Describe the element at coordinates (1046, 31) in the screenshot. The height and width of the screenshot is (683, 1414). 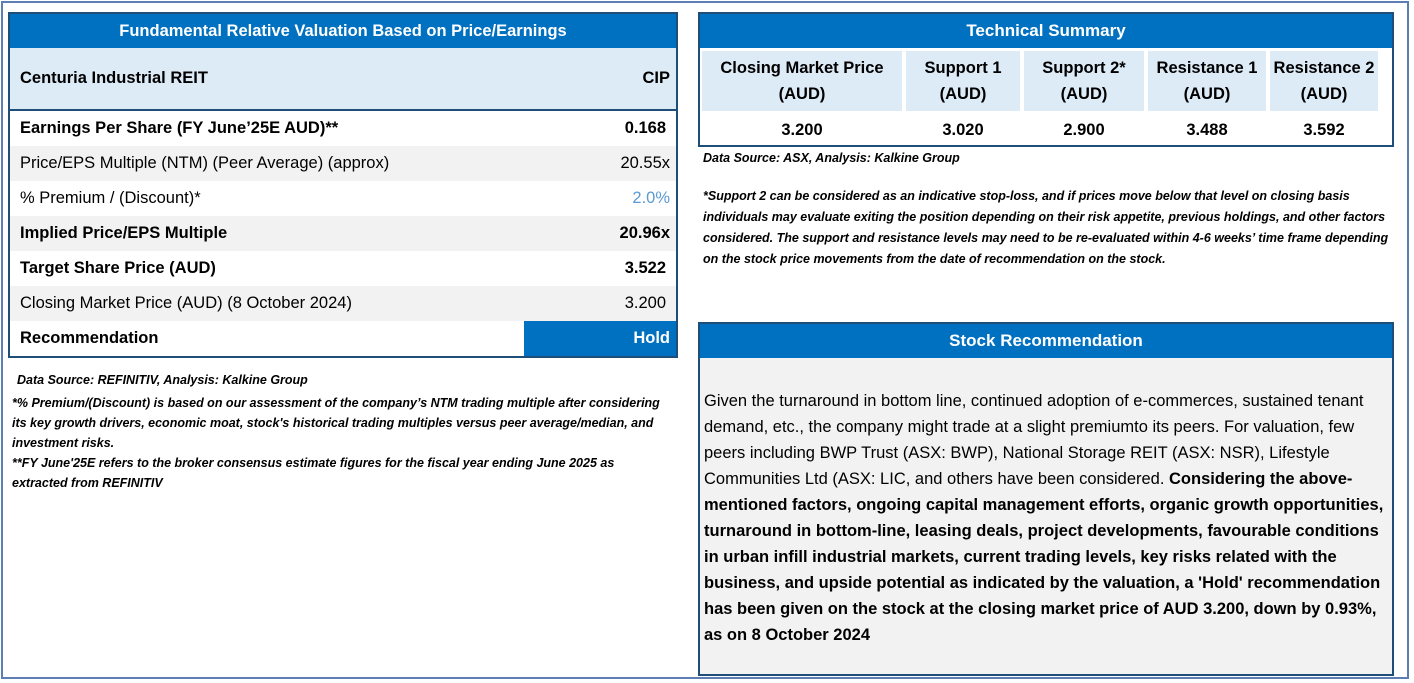
I see `technical-title: Technical Summary` at that location.